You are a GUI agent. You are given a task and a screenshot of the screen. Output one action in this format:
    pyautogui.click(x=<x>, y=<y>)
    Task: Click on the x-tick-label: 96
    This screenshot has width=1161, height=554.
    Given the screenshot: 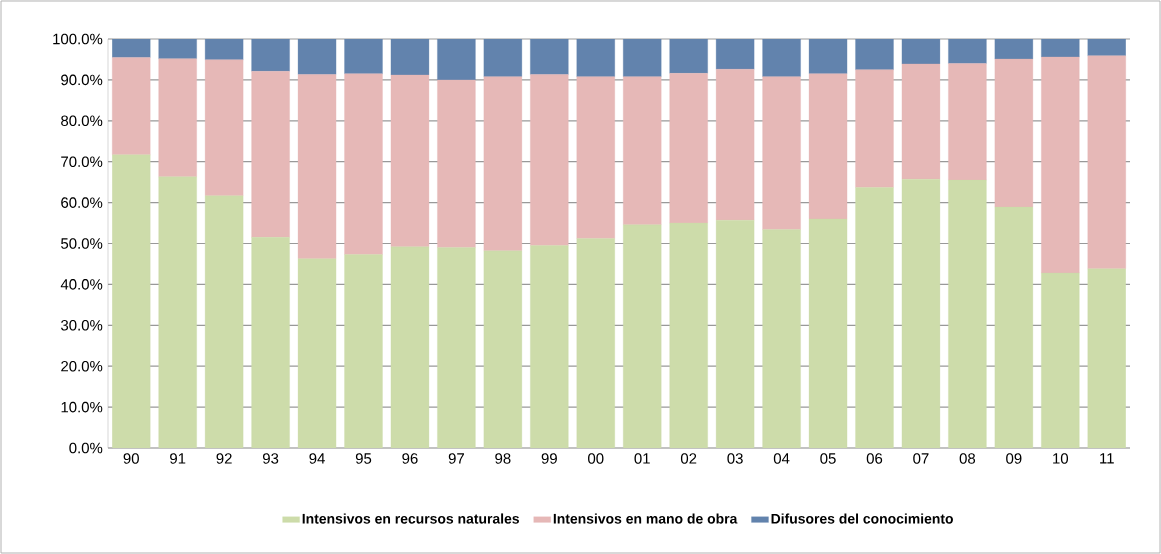 What is the action you would take?
    pyautogui.click(x=410, y=458)
    